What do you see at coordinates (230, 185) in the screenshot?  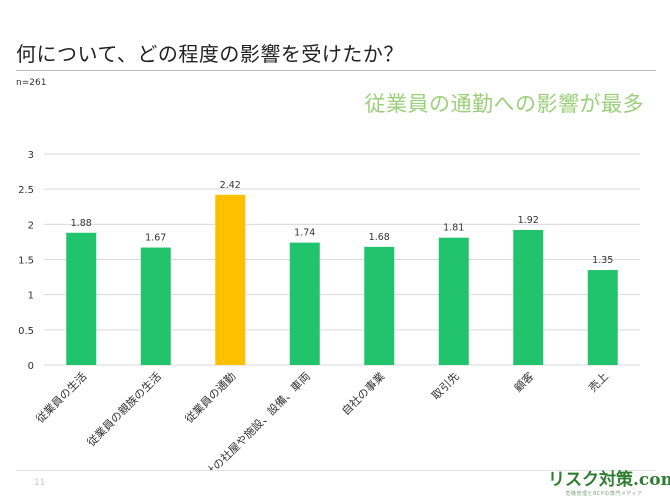 I see `data-label: 2.42` at bounding box center [230, 185].